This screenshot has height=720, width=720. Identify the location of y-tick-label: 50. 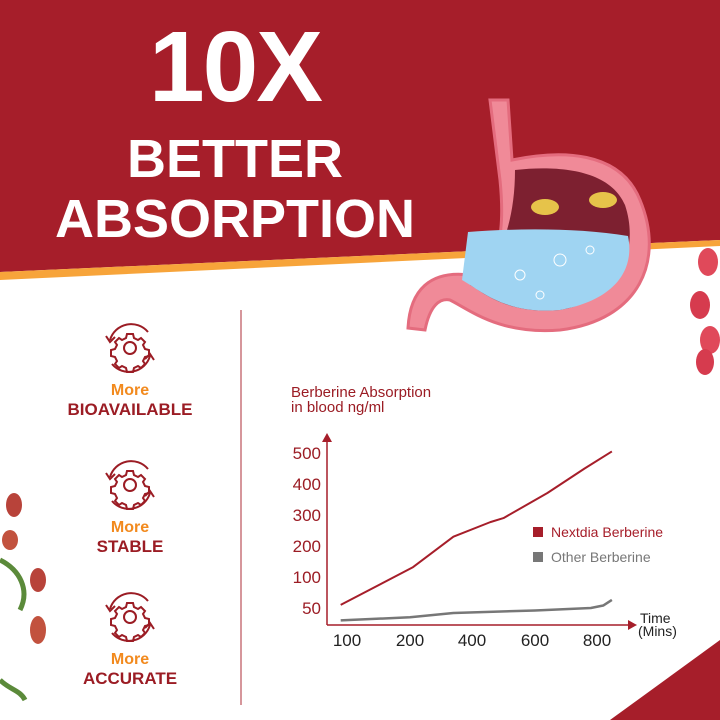
(311, 608).